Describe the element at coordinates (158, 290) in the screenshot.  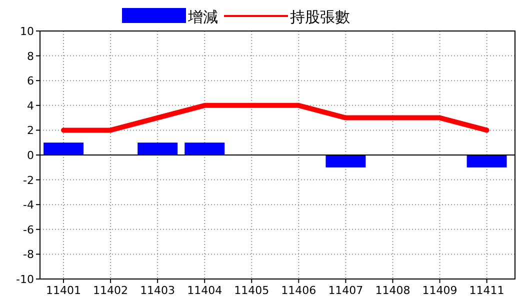
I see `x-tick-label: 11403` at that location.